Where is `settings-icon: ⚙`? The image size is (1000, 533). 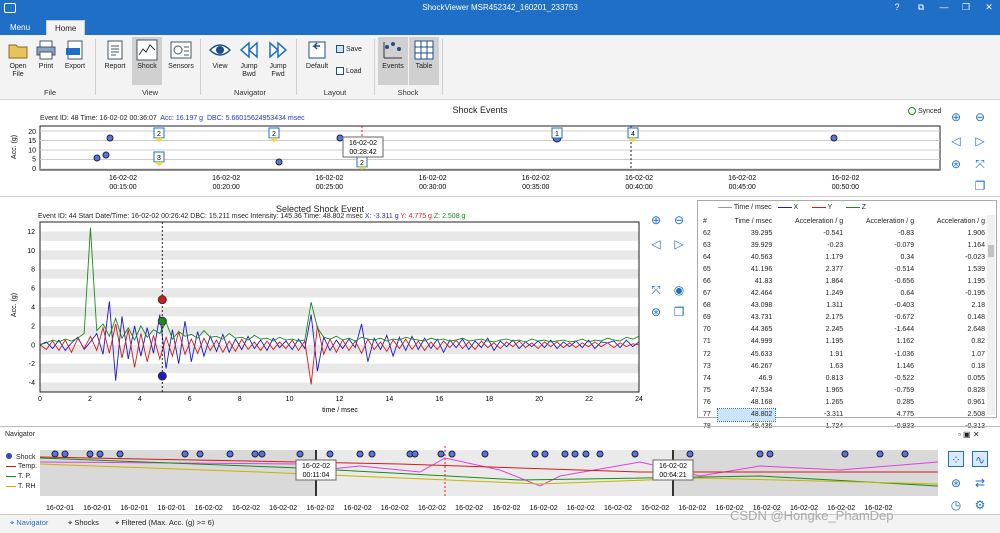
settings-icon: ⚙ is located at coordinates (980, 505).